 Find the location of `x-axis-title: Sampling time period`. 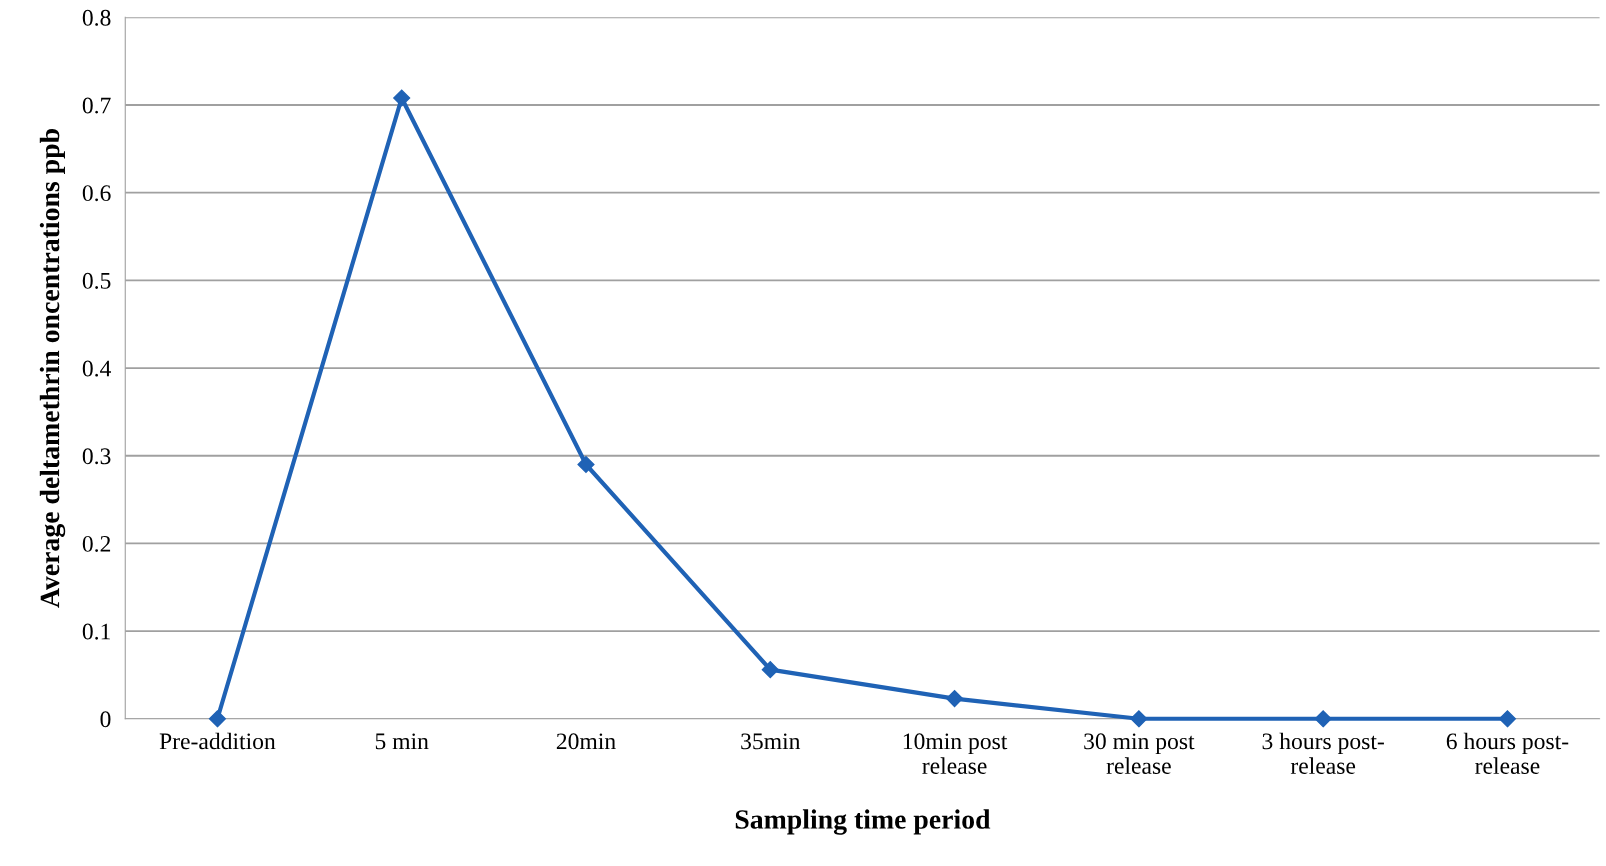

x-axis-title: Sampling time period is located at coordinates (863, 822).